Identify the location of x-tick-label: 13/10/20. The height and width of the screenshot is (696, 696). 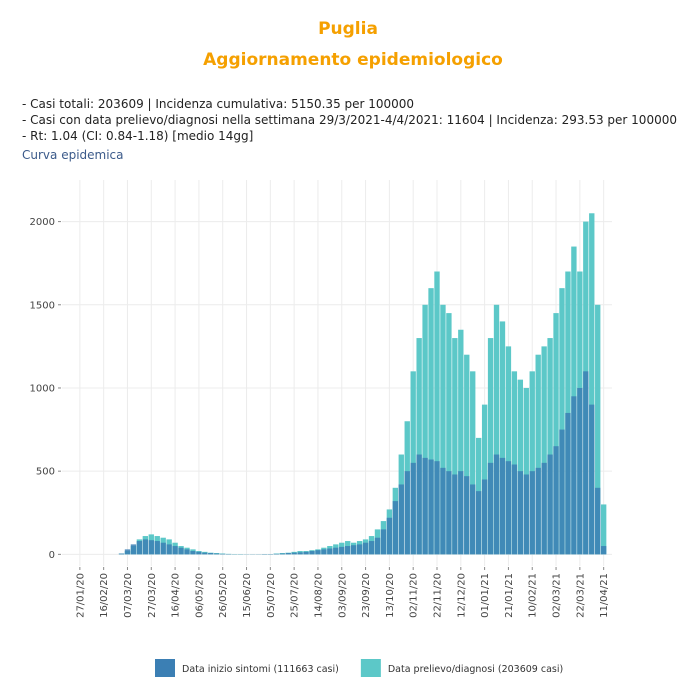
(390, 595).